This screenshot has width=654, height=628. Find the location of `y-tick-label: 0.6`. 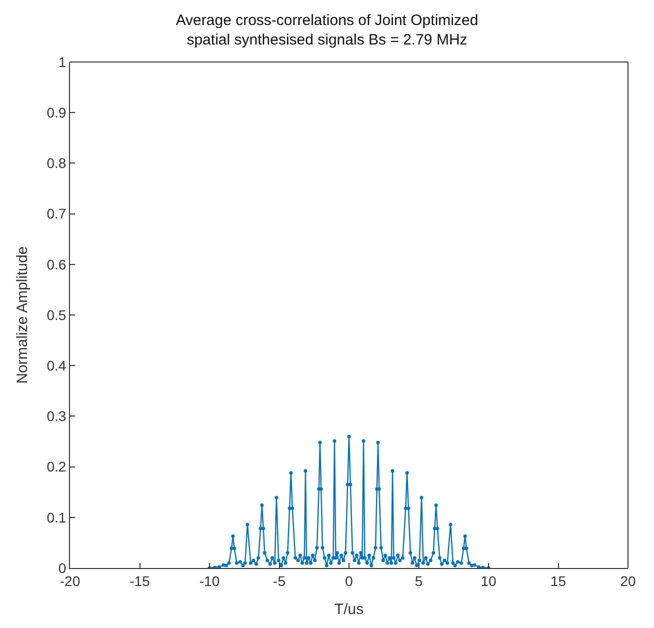

y-tick-label: 0.6 is located at coordinates (56, 264).